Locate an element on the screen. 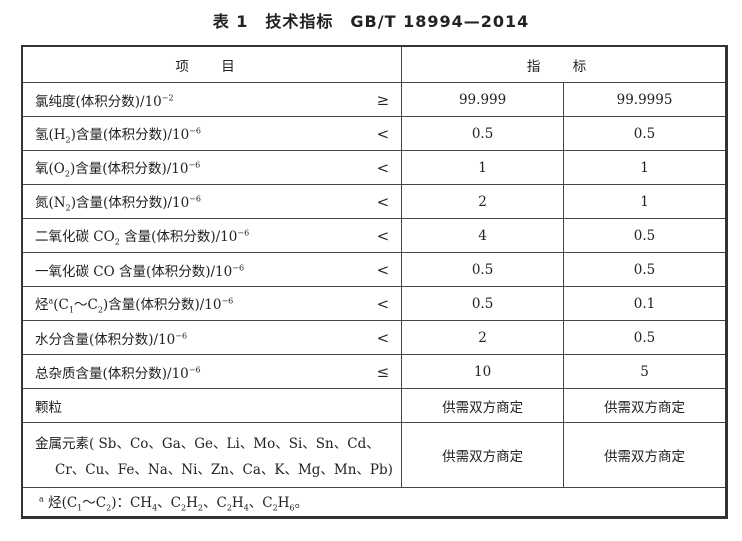 Image resolution: width=742 pixels, height=541 pixels. text-segment: 烃 is located at coordinates (42, 304).